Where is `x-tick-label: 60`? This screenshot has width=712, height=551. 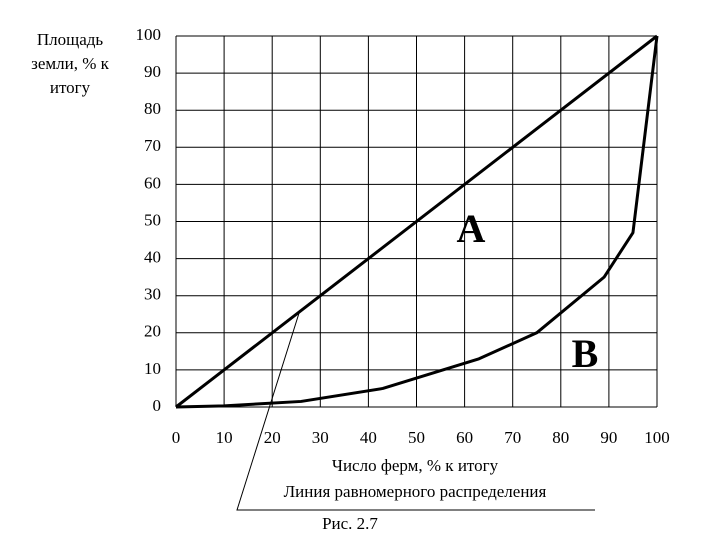 x-tick-label: 60 is located at coordinates (464, 437).